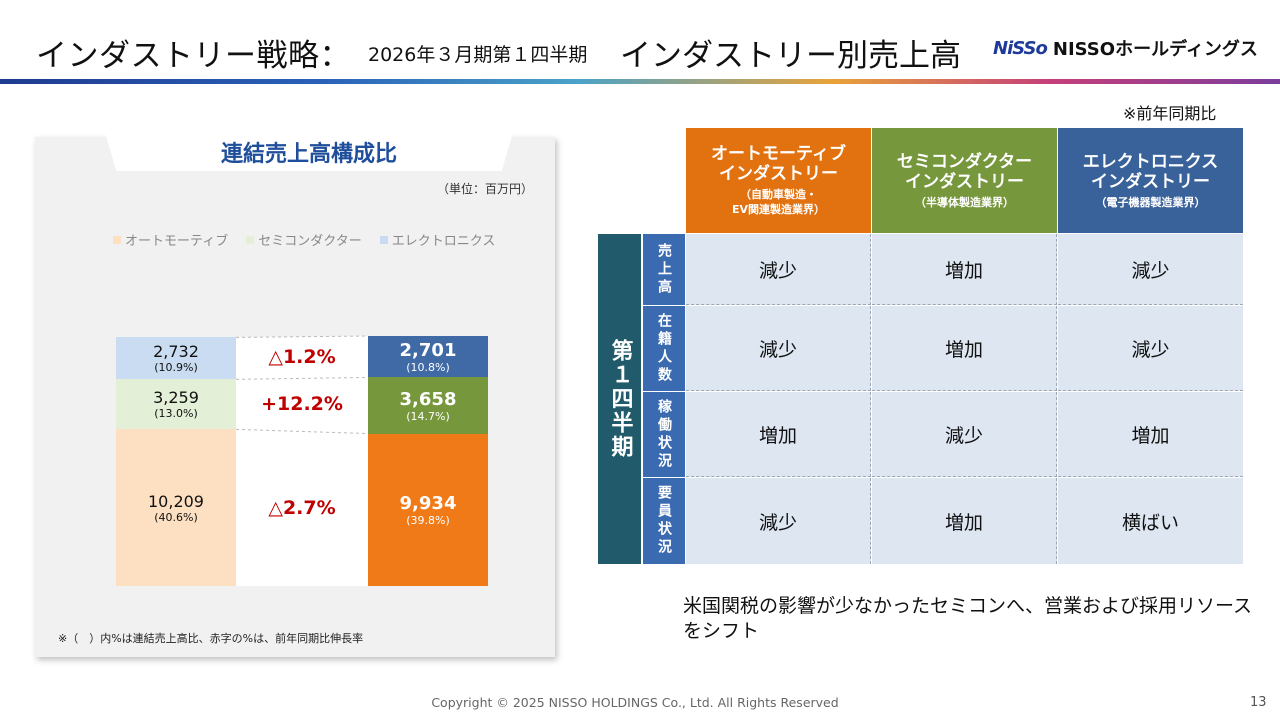  I want to click on panel-footnote: ※（ ）内%は連結売上高比、赤字の%は、前年同期比伸長率, so click(211, 638).